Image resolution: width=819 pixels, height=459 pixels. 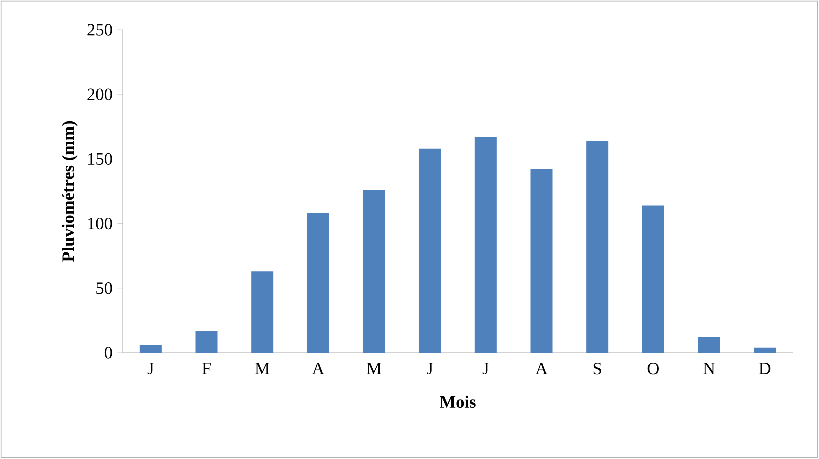 I want to click on x-tick-label: N, so click(x=709, y=368).